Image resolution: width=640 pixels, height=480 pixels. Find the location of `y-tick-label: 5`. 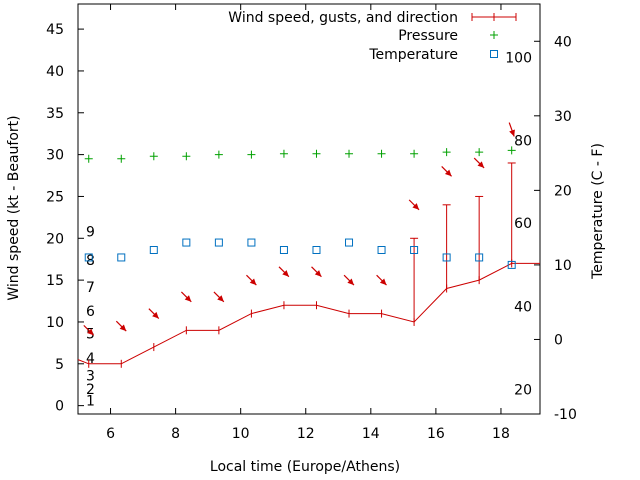

y-tick-label: 5 is located at coordinates (59, 365).